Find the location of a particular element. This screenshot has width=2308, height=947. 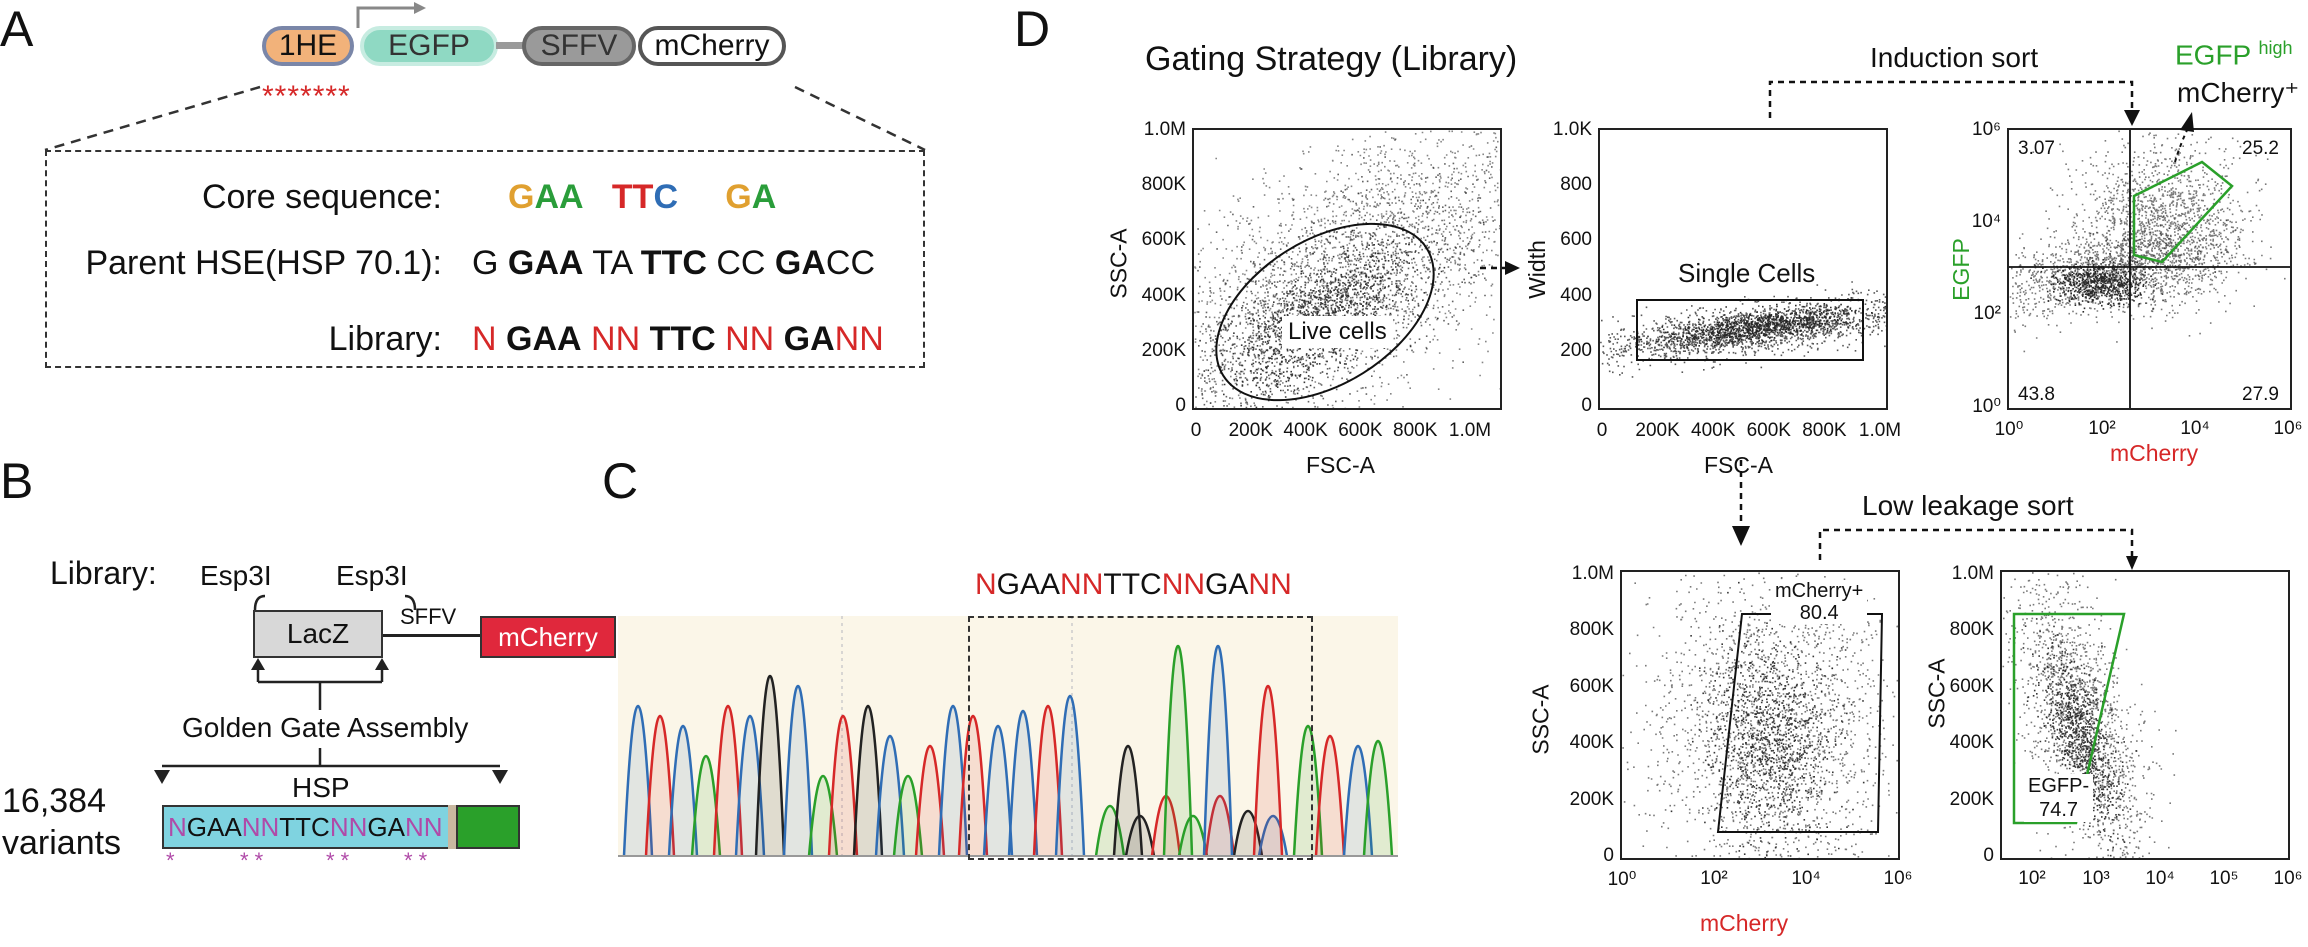

zoom-lines is located at coordinates (485, 118).